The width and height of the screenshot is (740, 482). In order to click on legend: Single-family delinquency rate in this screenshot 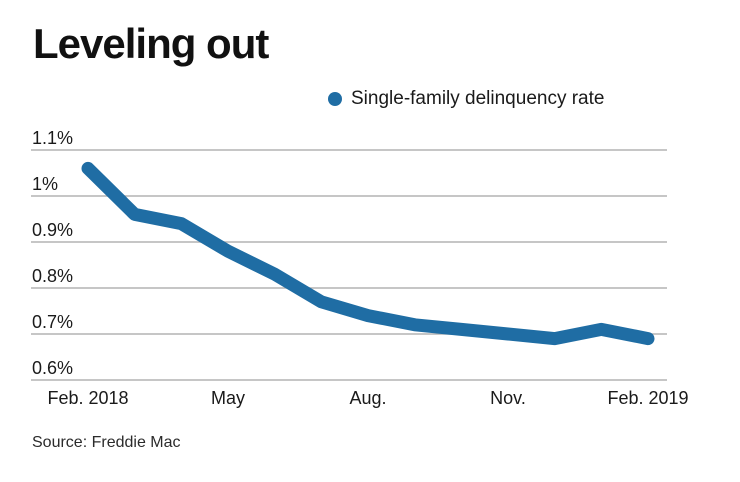, I will do `click(466, 99)`.